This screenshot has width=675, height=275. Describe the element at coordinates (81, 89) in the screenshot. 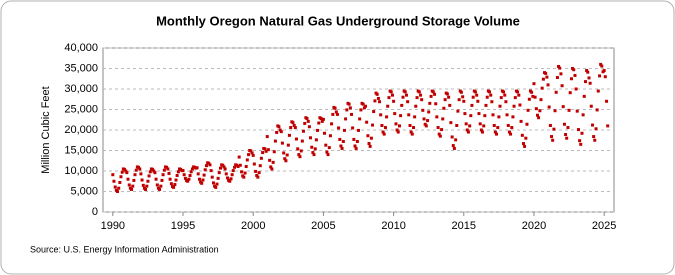

I see `y-tick-label: 30,000` at that location.